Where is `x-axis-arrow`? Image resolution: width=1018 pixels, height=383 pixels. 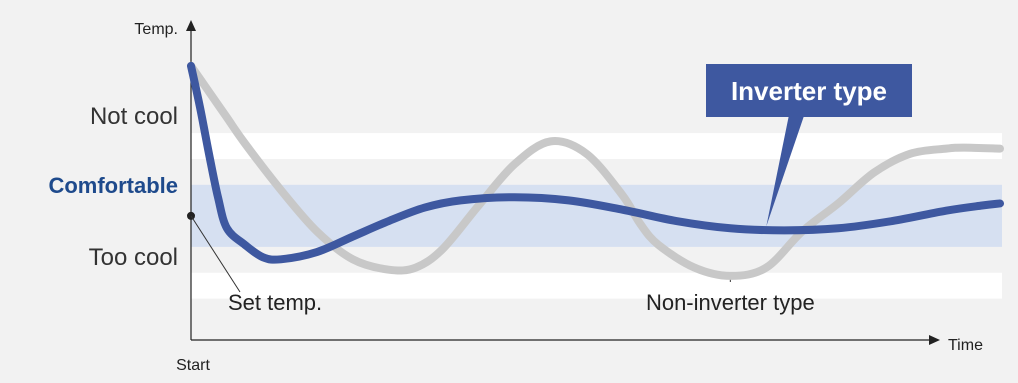 x-axis-arrow is located at coordinates (934, 340).